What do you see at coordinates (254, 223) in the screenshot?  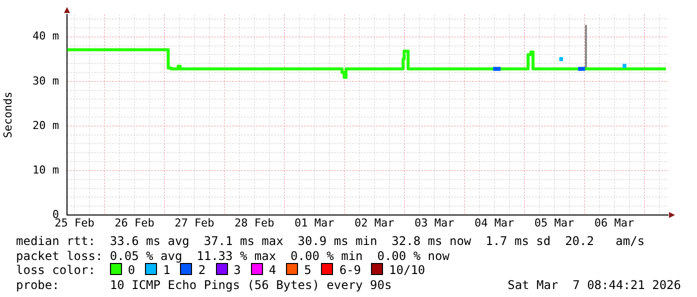 I see `x-tick-label: 28 Feb` at bounding box center [254, 223].